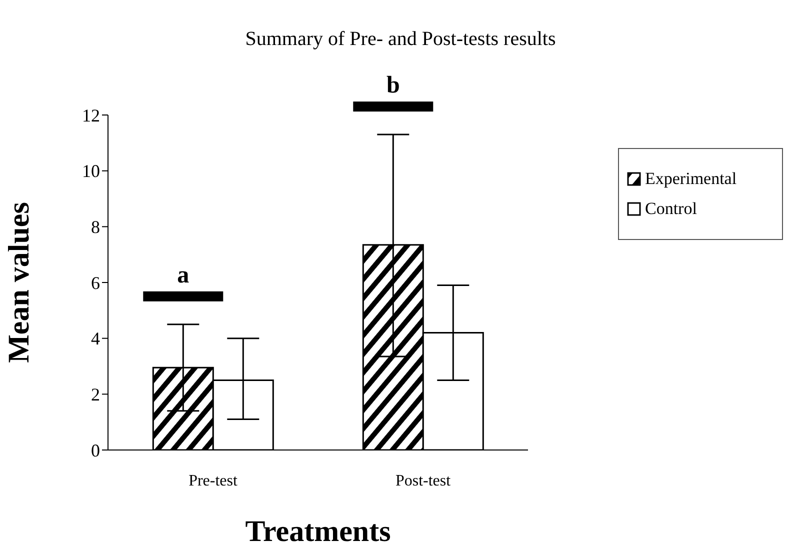  Describe the element at coordinates (95, 282) in the screenshot. I see `y-tick-label: 6` at that location.